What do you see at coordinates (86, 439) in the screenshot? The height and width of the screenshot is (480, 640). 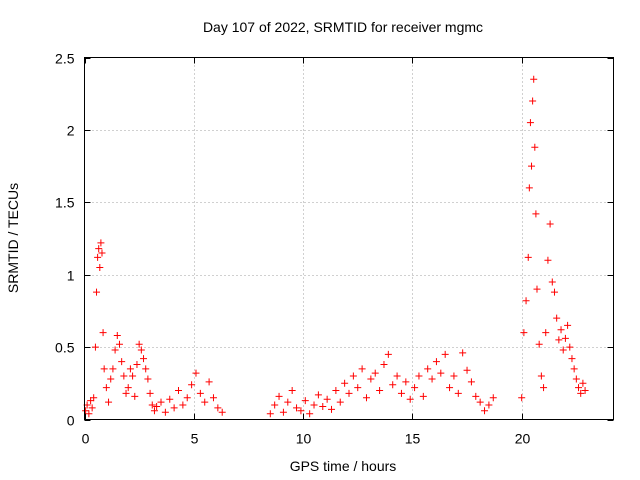 I see `x-tick-label: 0` at bounding box center [86, 439].